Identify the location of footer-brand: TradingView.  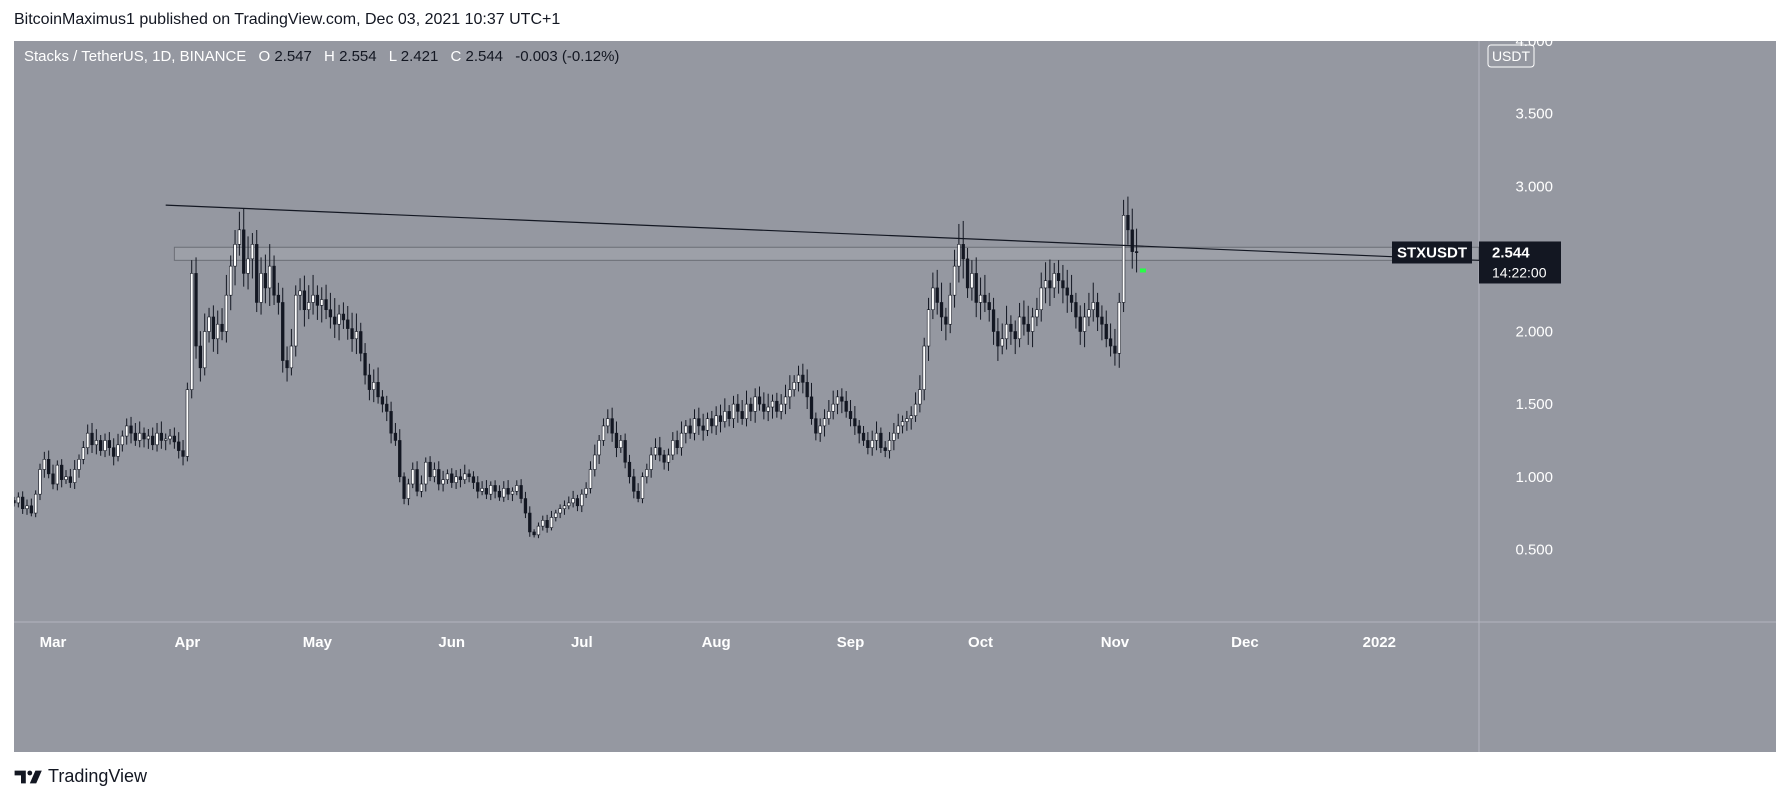
(80, 776).